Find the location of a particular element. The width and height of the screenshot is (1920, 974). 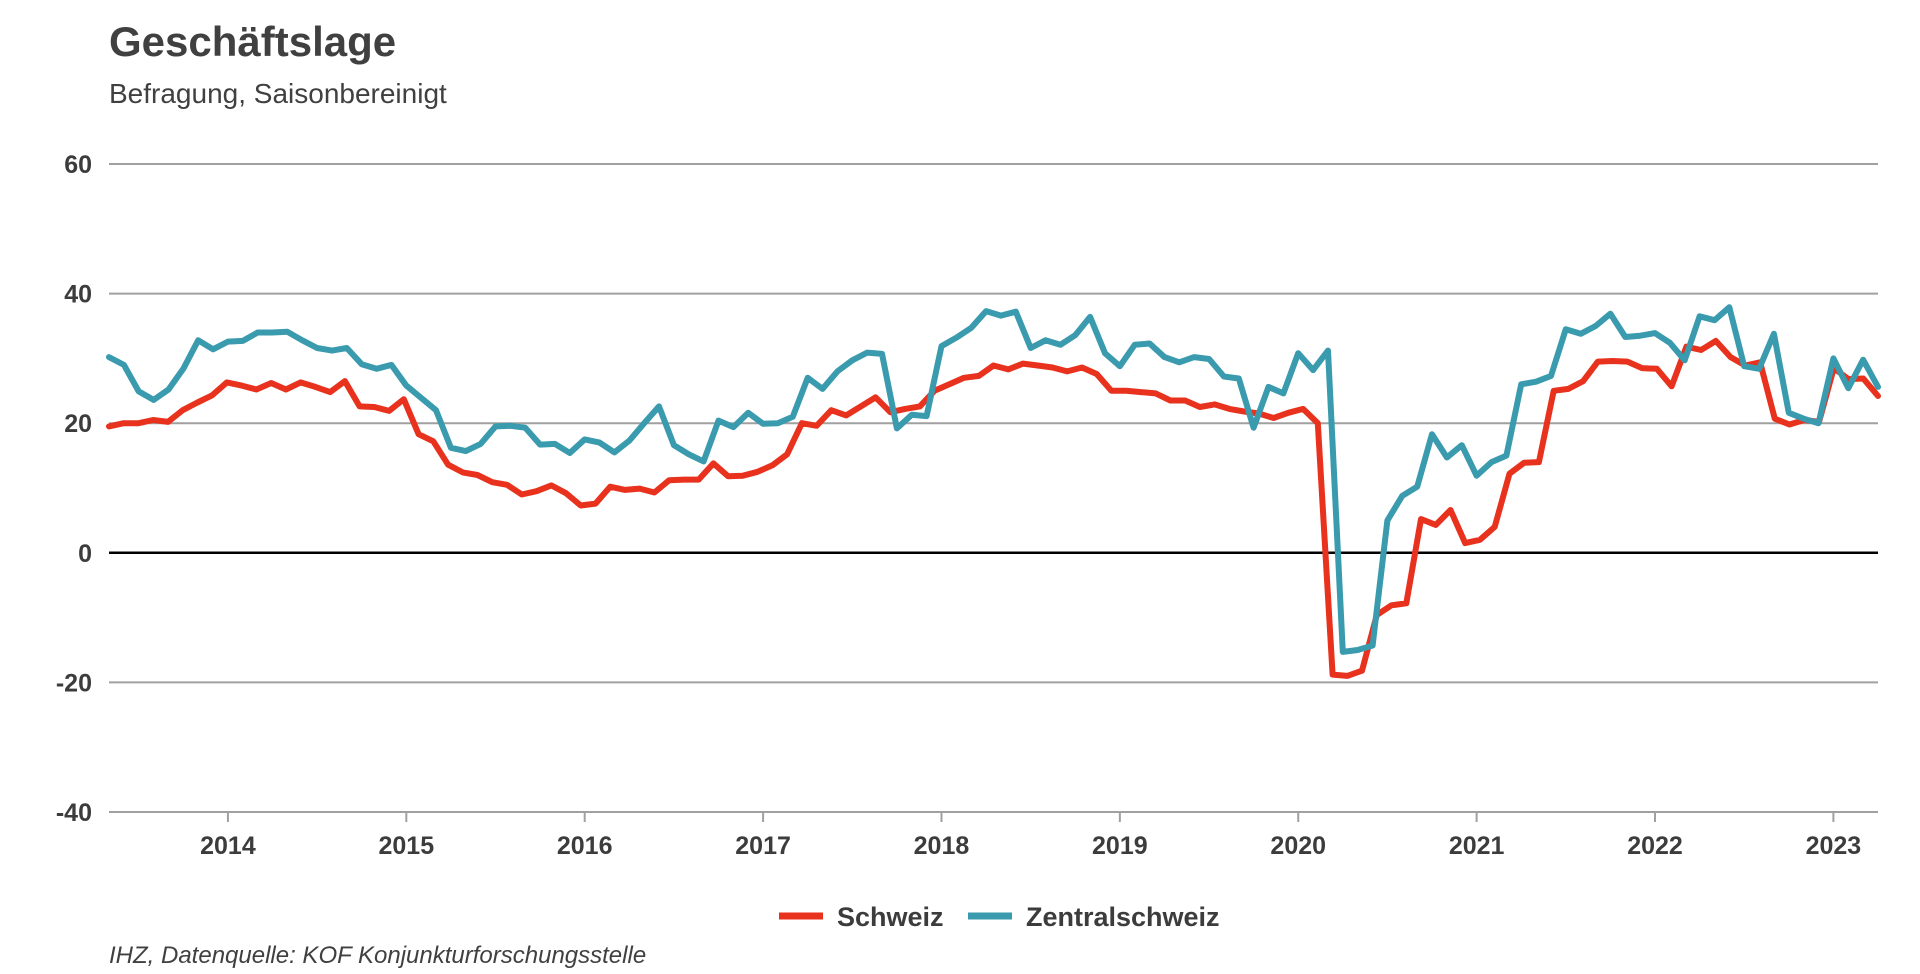

legend-label-zentralschweiz: Zentralschweiz is located at coordinates (1123, 917).